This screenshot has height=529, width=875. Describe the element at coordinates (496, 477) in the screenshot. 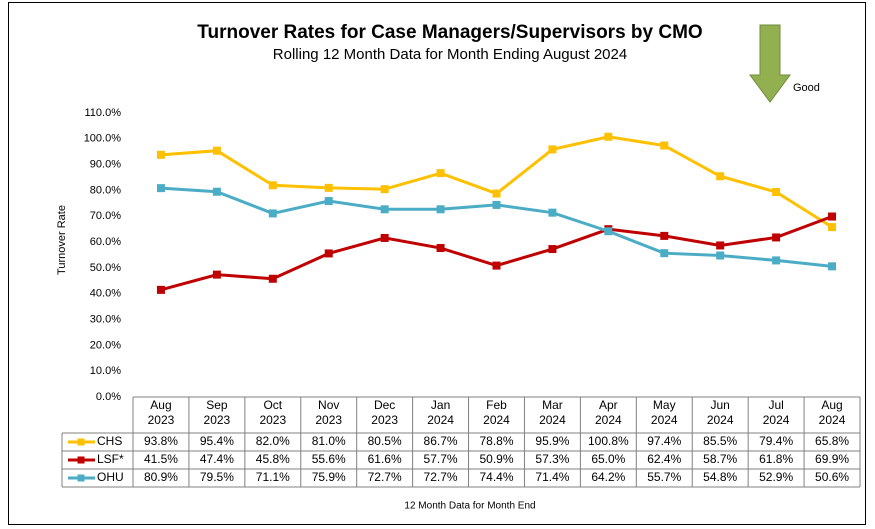

I see `data-label: 74.4%` at that location.